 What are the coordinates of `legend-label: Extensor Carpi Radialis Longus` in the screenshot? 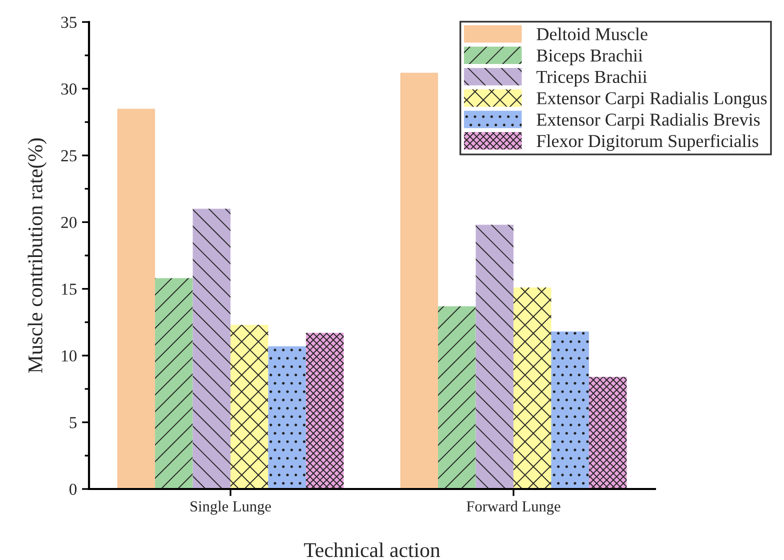 It's located at (651, 100).